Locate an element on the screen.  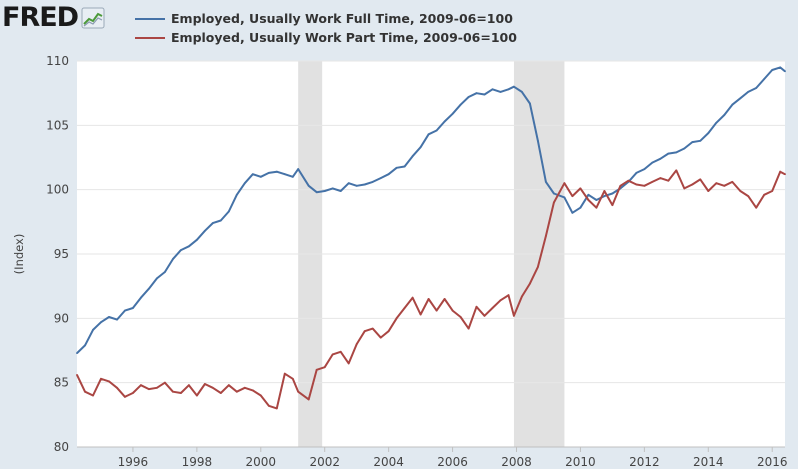
x-tick-label-2016: 2016 is located at coordinates (772, 462).